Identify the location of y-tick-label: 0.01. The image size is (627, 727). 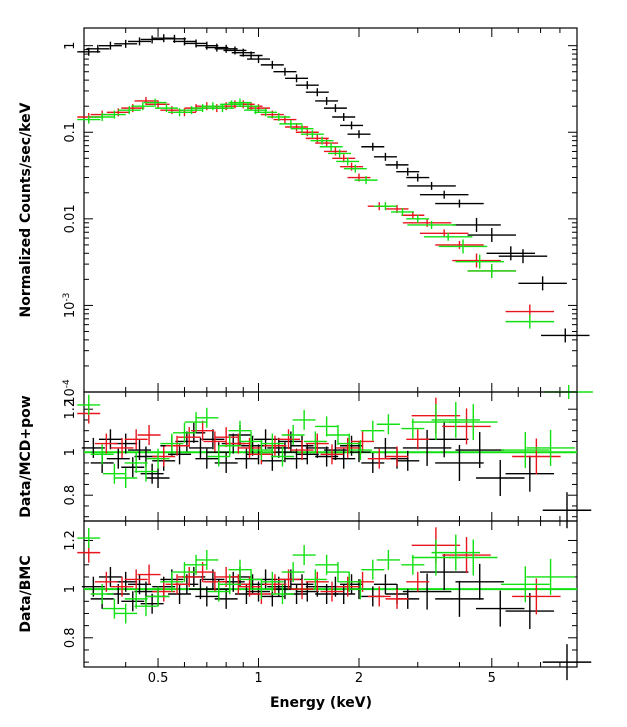
(70, 218).